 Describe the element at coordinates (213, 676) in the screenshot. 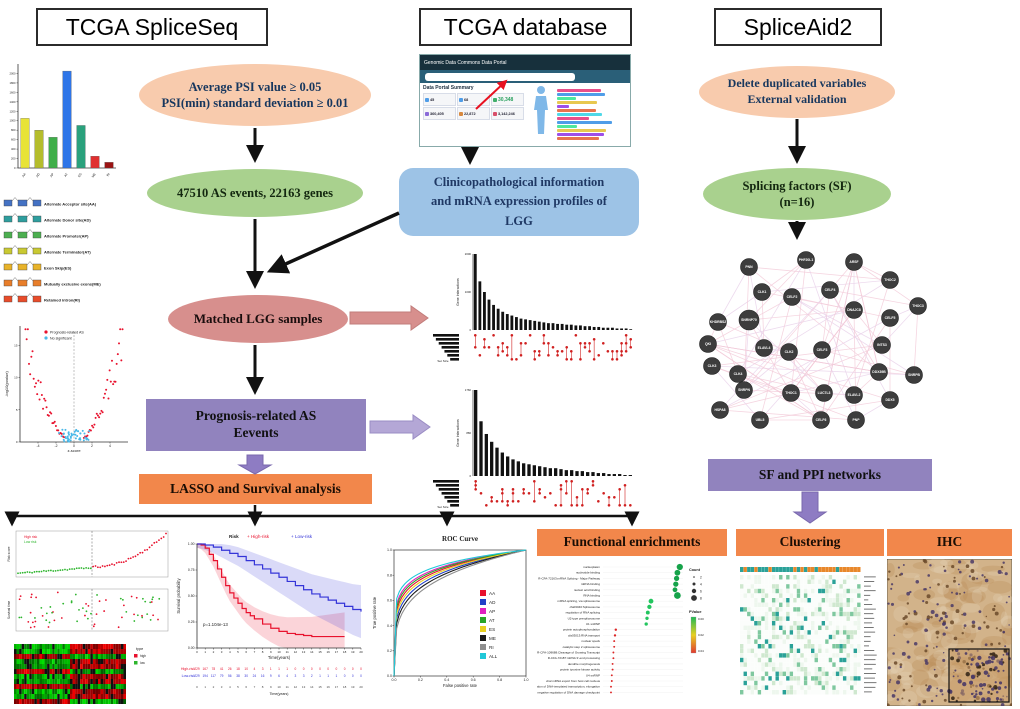

I see `svg-text: 117` at that location.